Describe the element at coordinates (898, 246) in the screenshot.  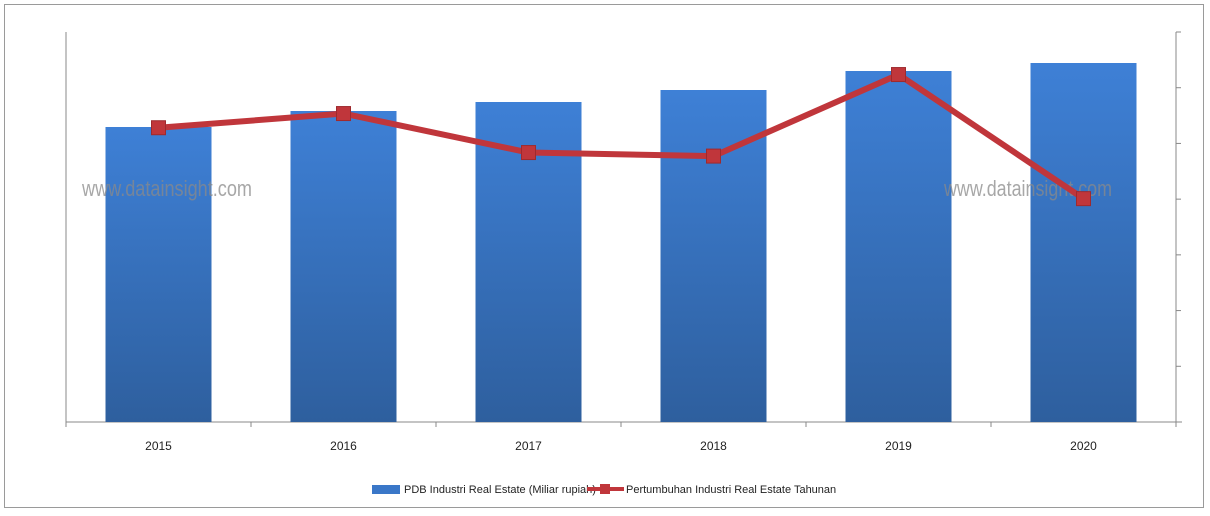
I see `bar-2019` at that location.